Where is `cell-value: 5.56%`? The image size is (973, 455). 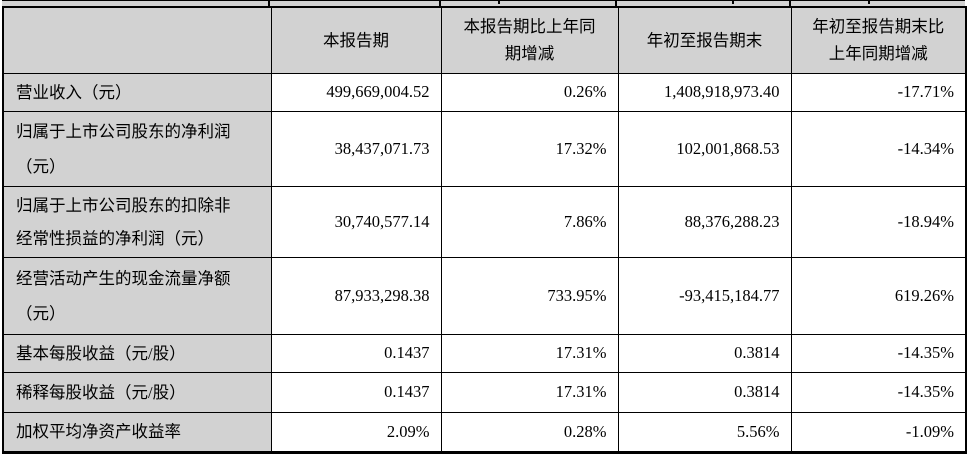 cell-value: 5.56% is located at coordinates (704, 432).